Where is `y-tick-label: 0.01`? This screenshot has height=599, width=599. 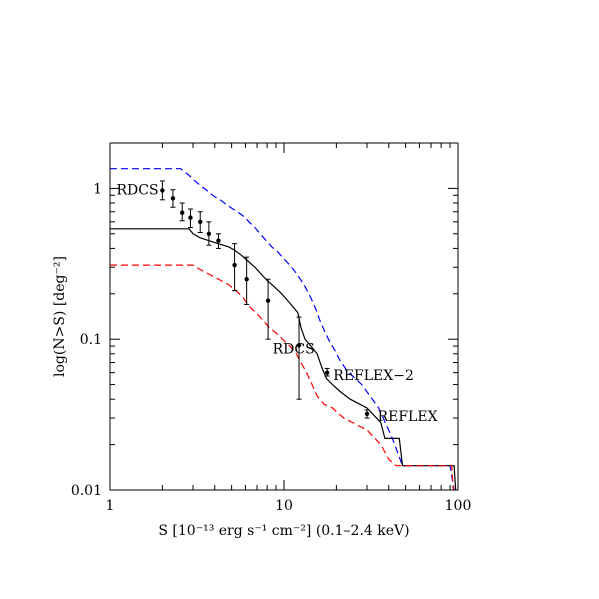
y-tick-label: 0.01 is located at coordinates (86, 491).